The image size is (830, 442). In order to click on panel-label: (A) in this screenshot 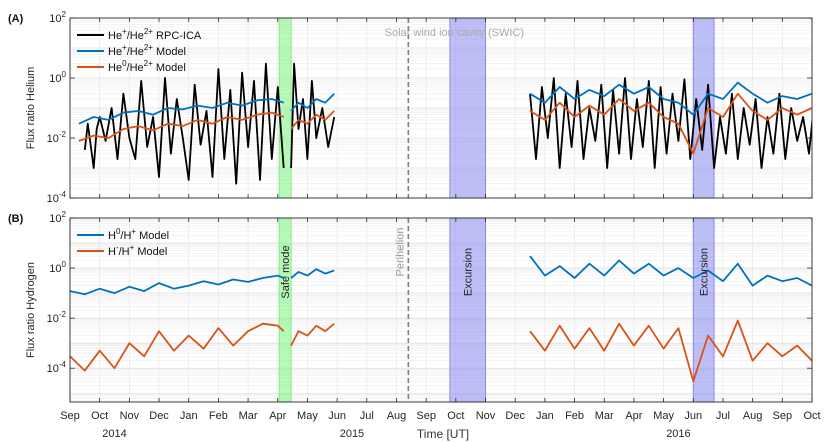, I will do `click(16, 19)`.